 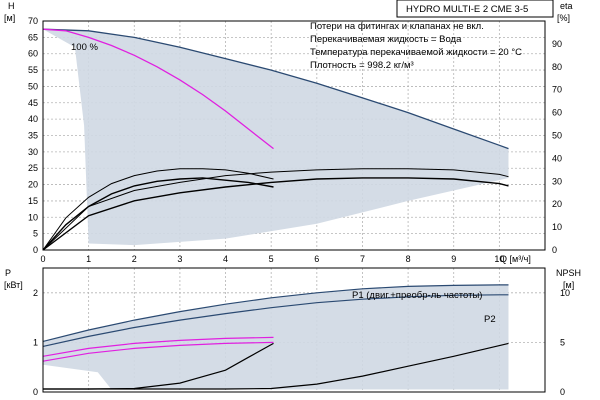 What do you see at coordinates (33, 201) in the screenshot?
I see `head-tick-label: 15` at bounding box center [33, 201].